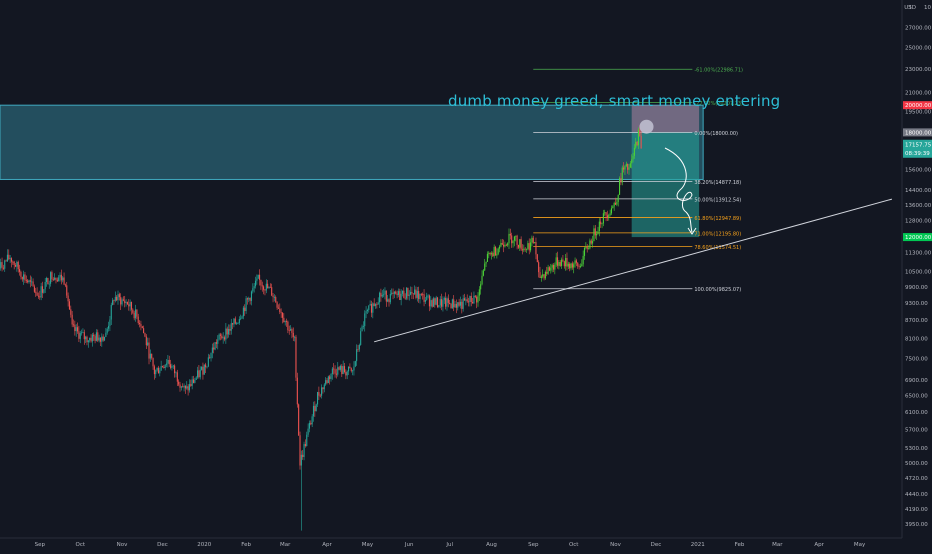  I want to click on position-tool-layer, so click(665, 171).